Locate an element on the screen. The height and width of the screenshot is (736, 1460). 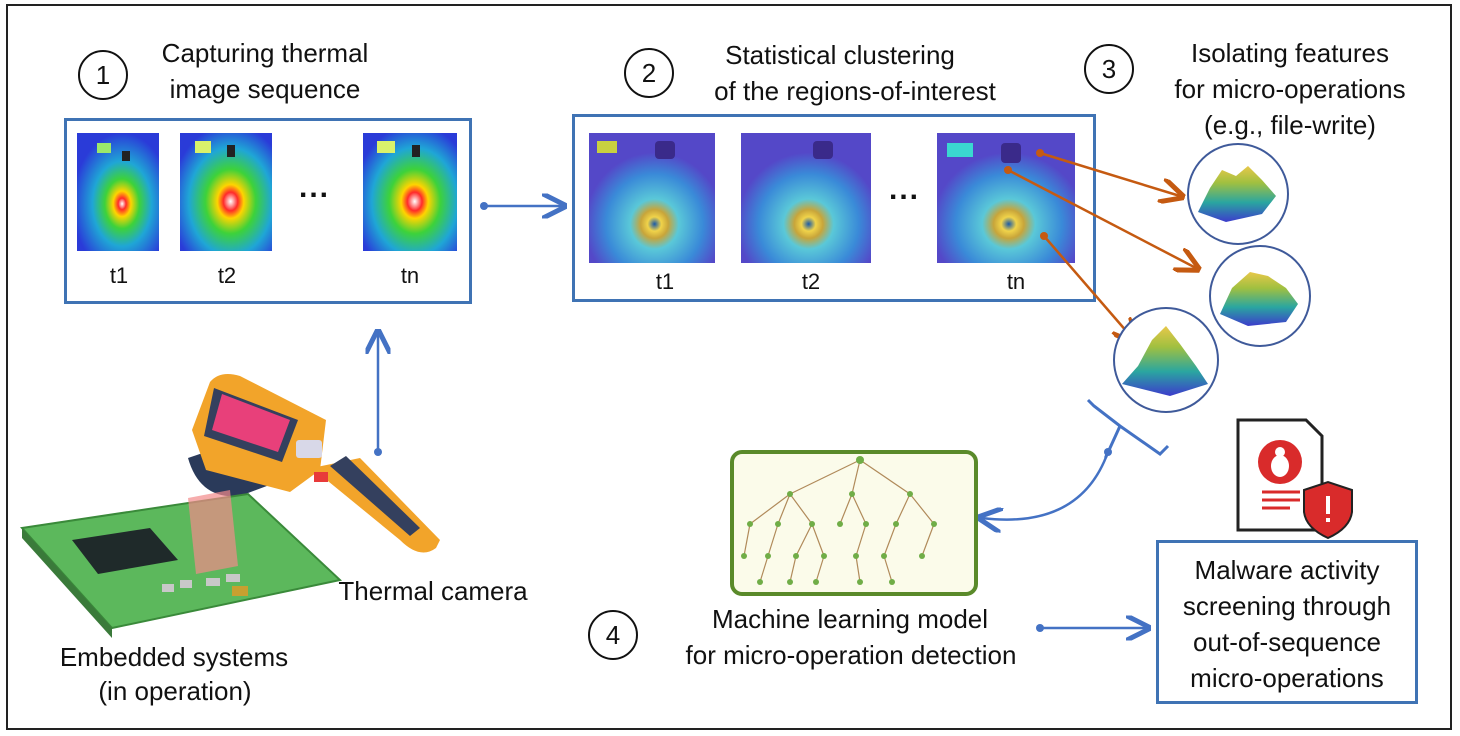
result-line4: micro-operations is located at coordinates (1287, 678).